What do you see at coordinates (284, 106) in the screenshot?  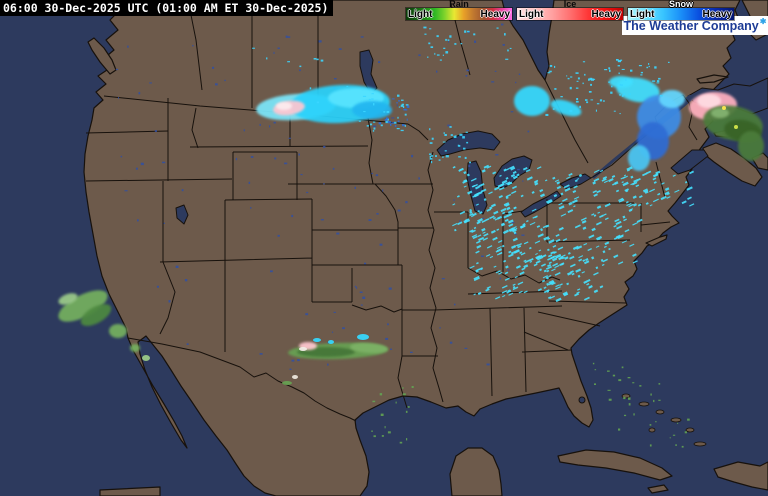 I see `precip-blob-northern-plains-ice` at bounding box center [284, 106].